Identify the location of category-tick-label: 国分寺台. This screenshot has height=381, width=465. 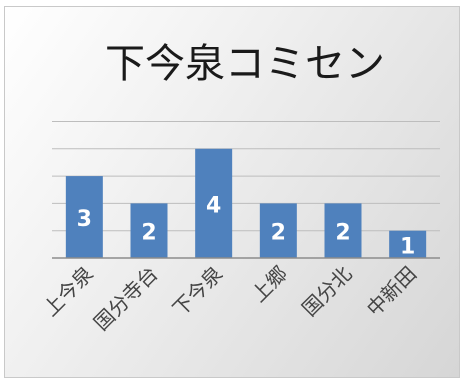
(126, 299).